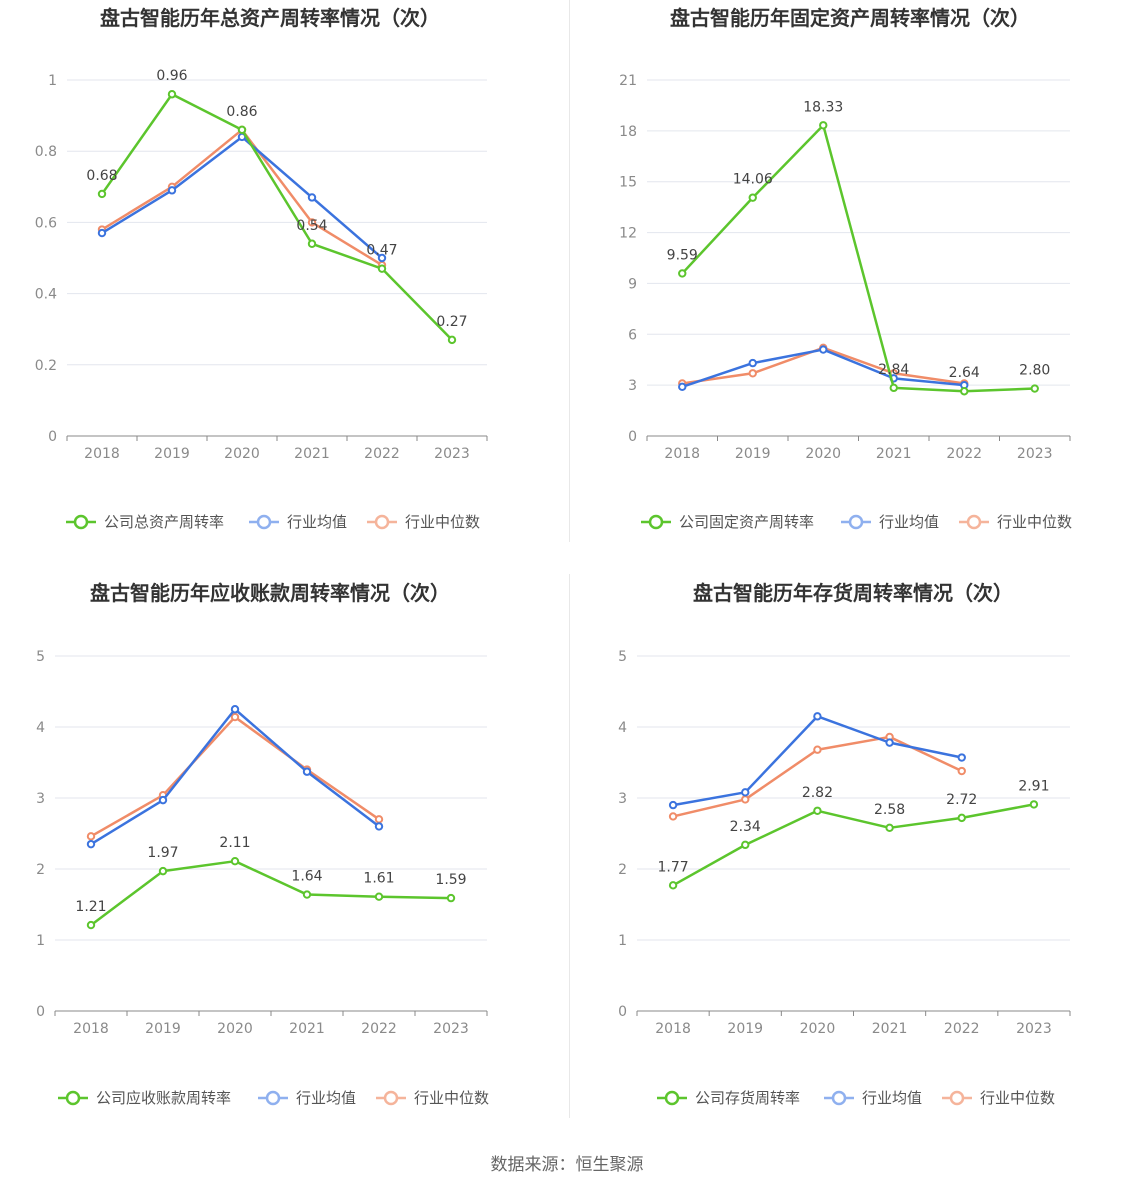  I want to click on data-label: 2.58, so click(889, 810).